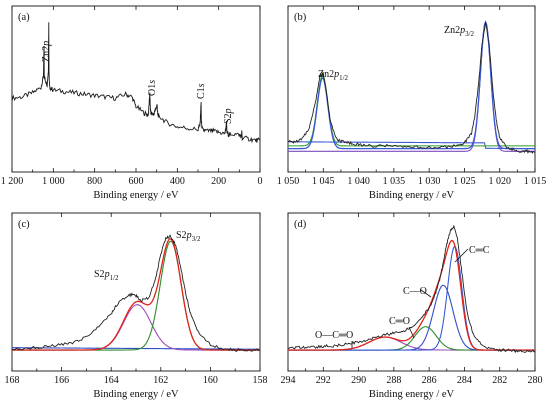 Image resolution: width=549 pixels, height=415 pixels. Describe the element at coordinates (300, 224) in the screenshot. I see `panel-letter: (d)` at that location.